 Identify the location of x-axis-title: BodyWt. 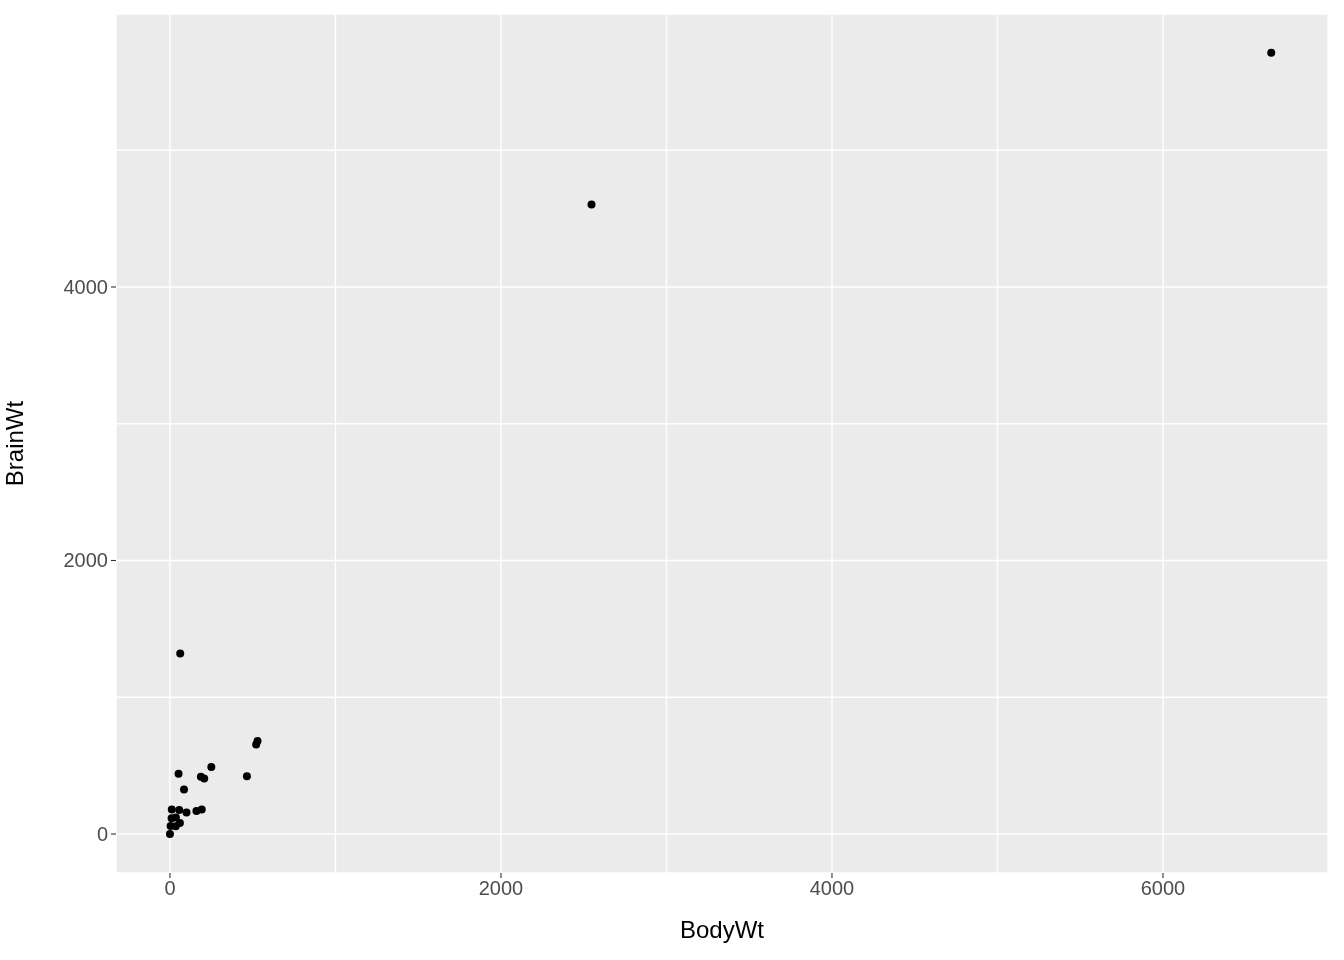
(722, 929).